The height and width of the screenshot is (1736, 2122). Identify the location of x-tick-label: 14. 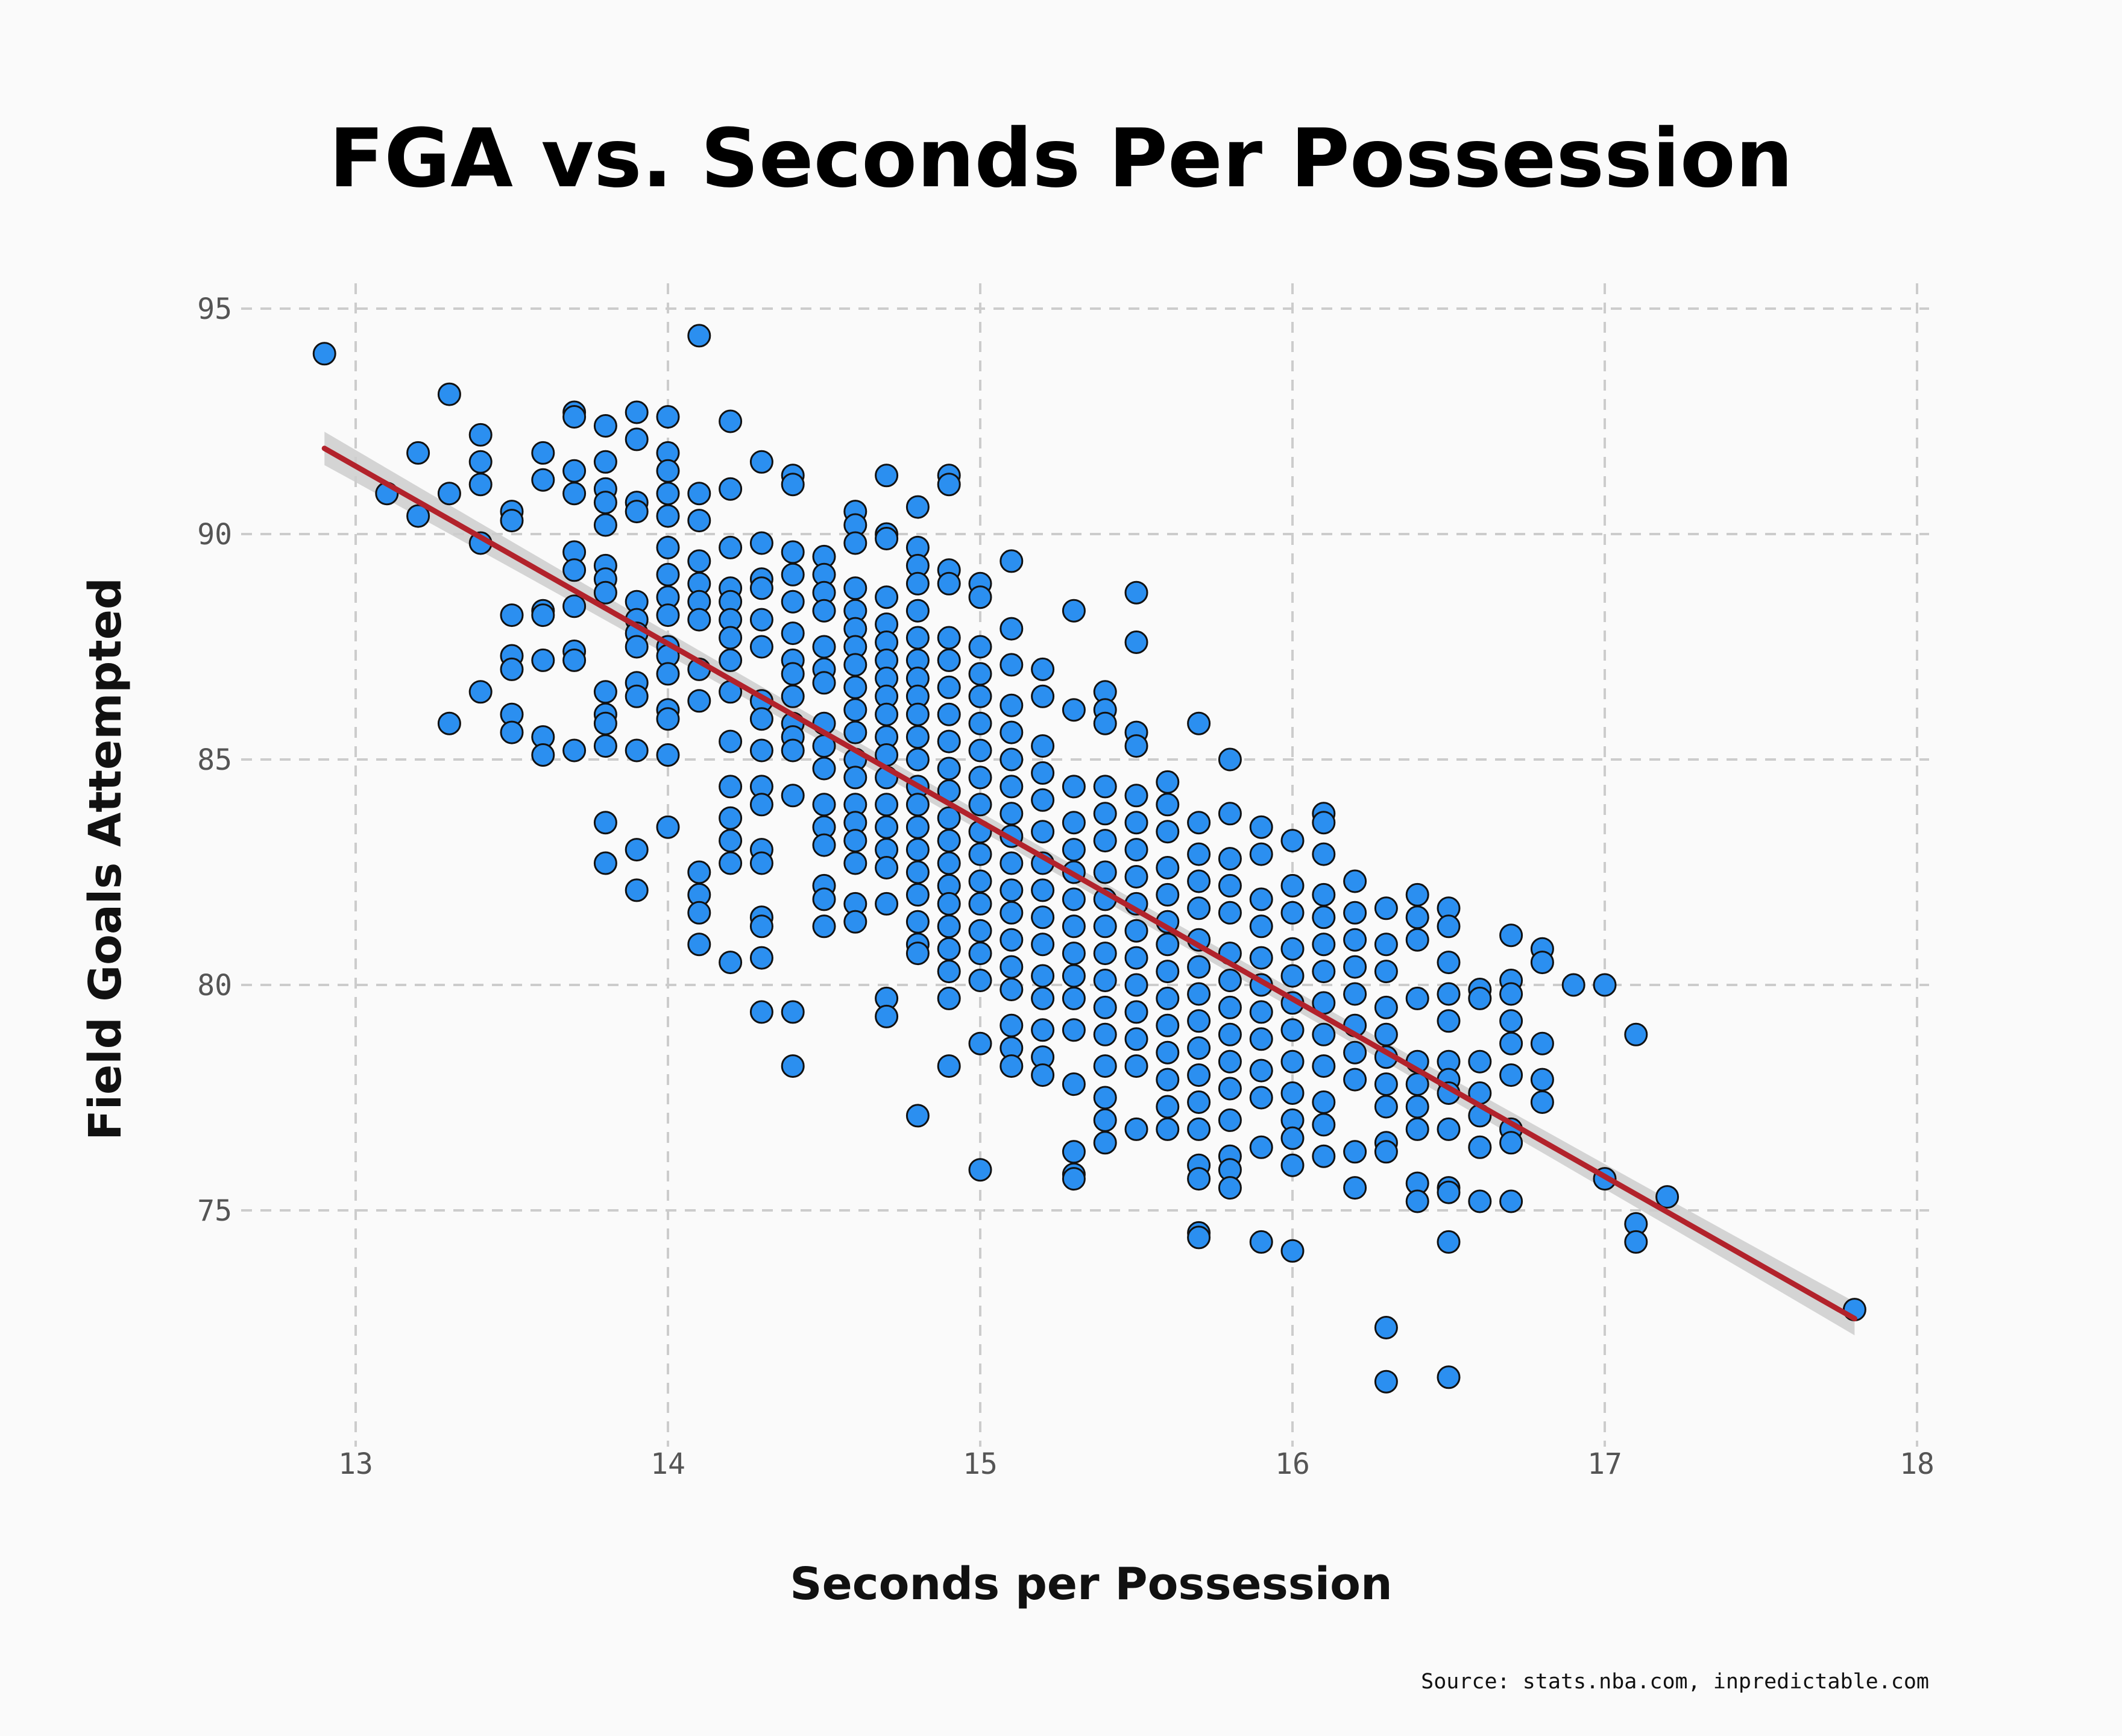
(667, 1464).